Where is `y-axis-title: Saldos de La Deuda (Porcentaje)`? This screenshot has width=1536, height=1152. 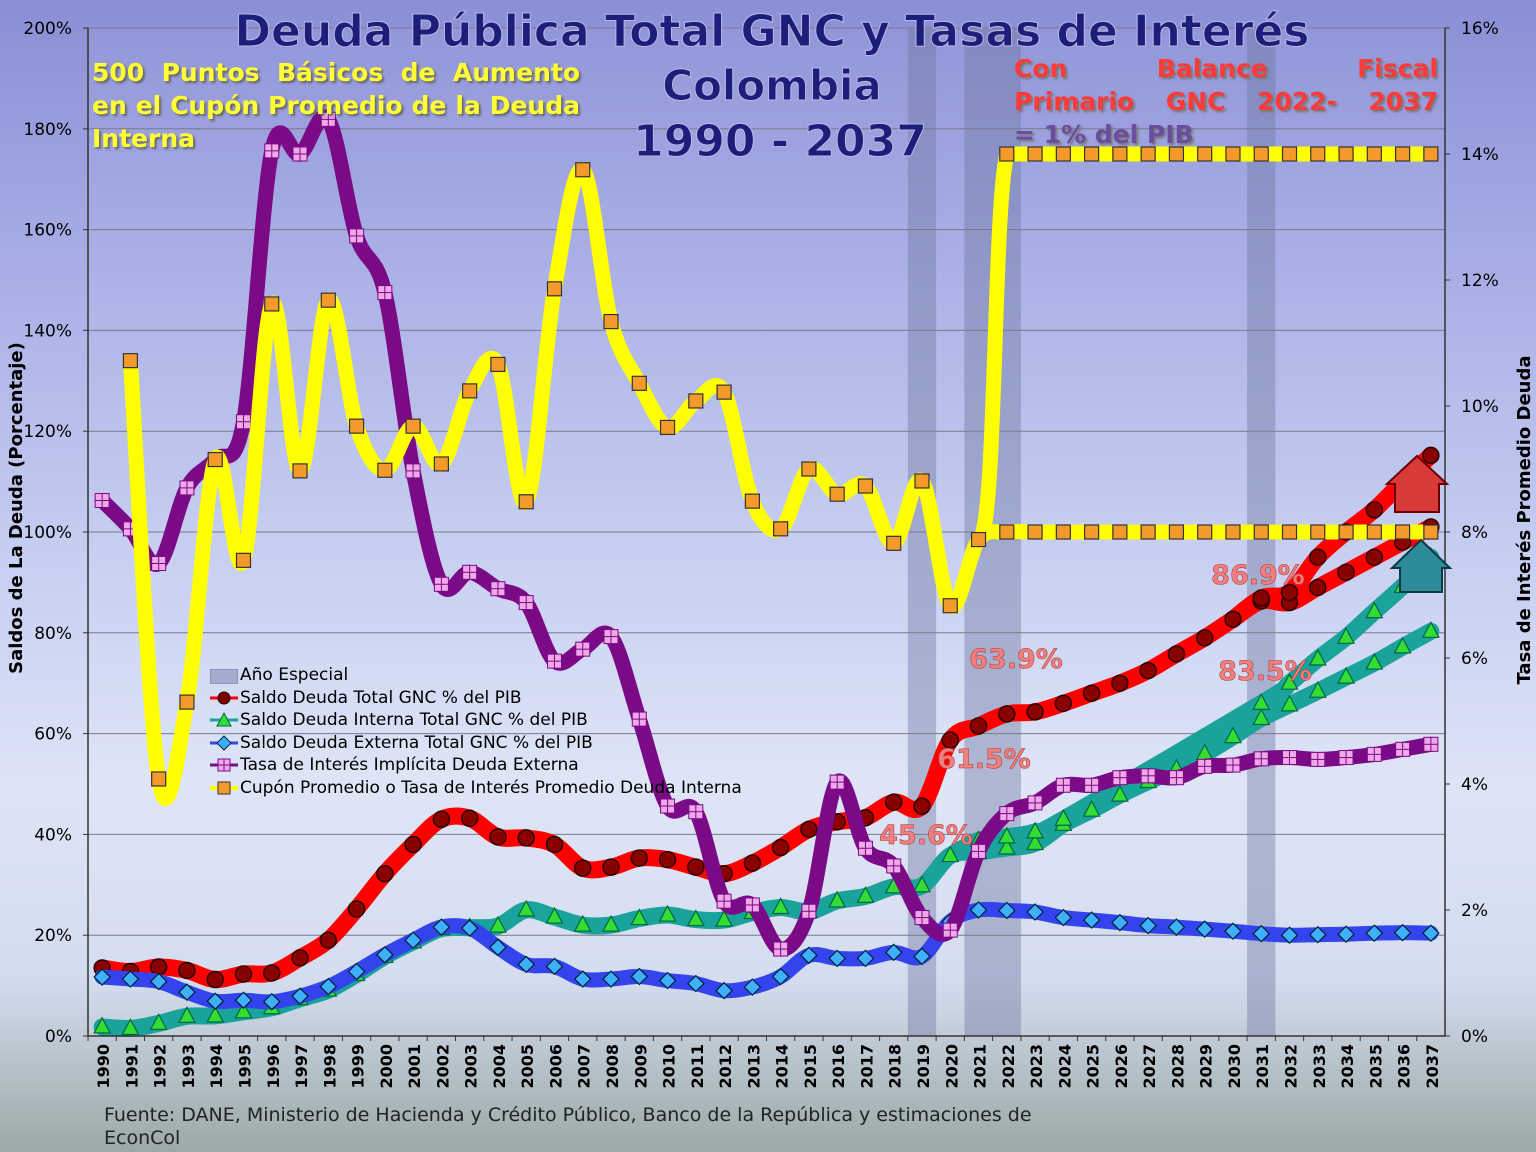
y-axis-title: Saldos de La Deuda (Porcentaje) is located at coordinates (16, 508).